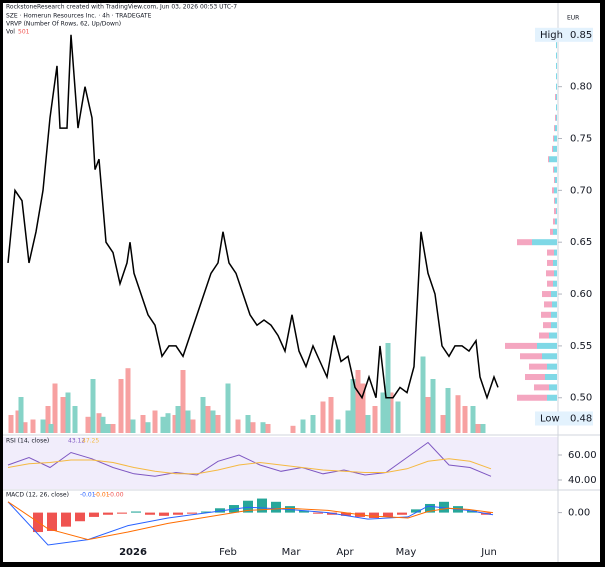 The height and width of the screenshot is (567, 605). I want to click on legend-value: 47.25, so click(90, 441).